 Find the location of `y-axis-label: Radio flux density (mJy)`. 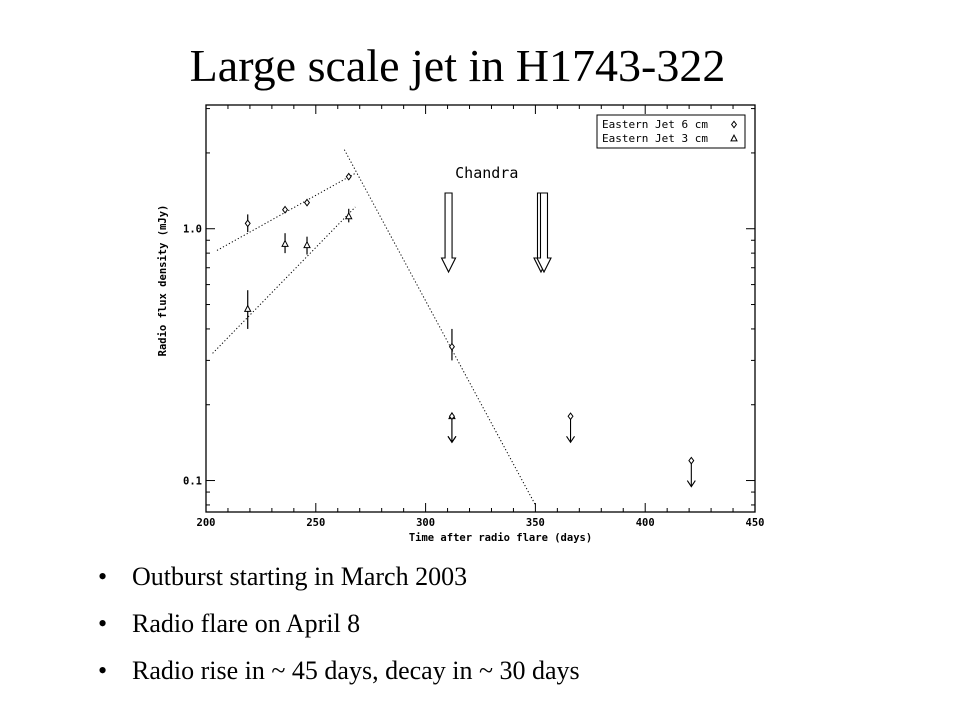

y-axis-label: Radio flux density (mJy) is located at coordinates (163, 281).